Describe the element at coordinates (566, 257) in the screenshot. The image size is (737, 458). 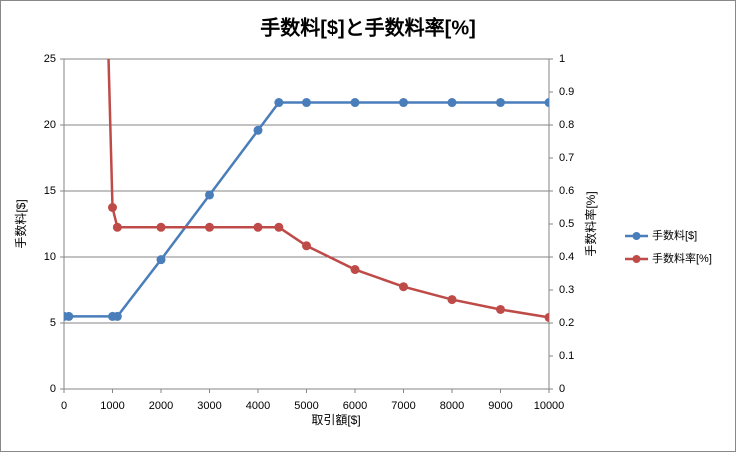
I see `y2-tick-label: 0.4` at that location.